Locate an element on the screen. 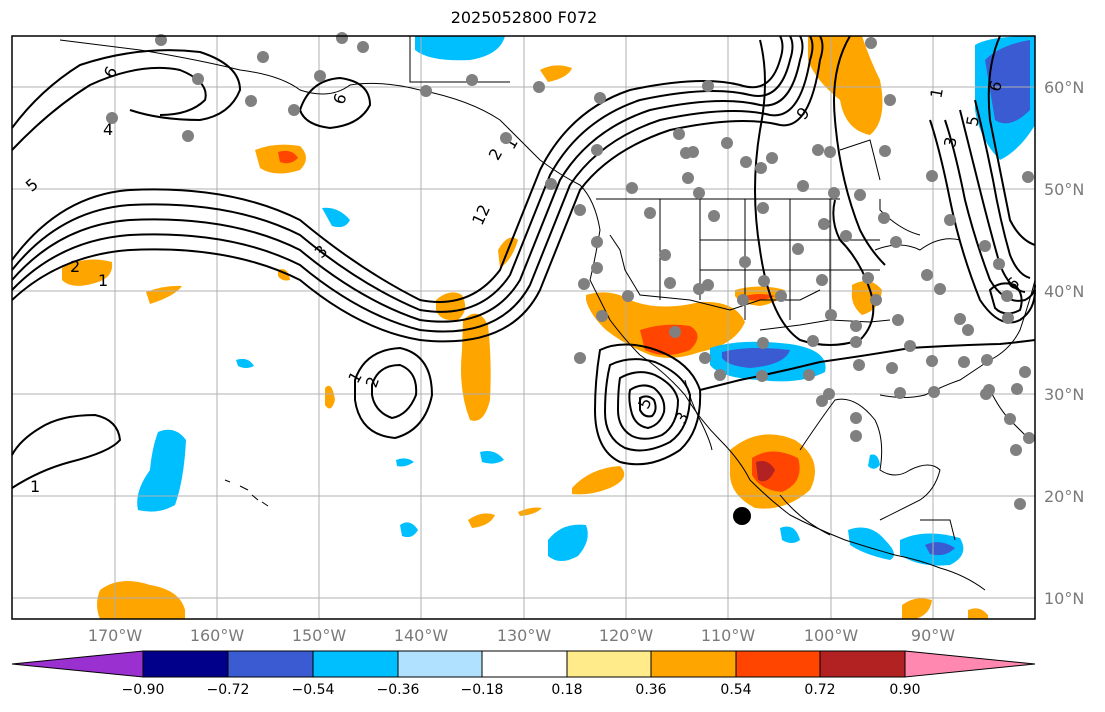 This screenshot has height=712, width=1105. lon-label: 170°W is located at coordinates (115, 635).